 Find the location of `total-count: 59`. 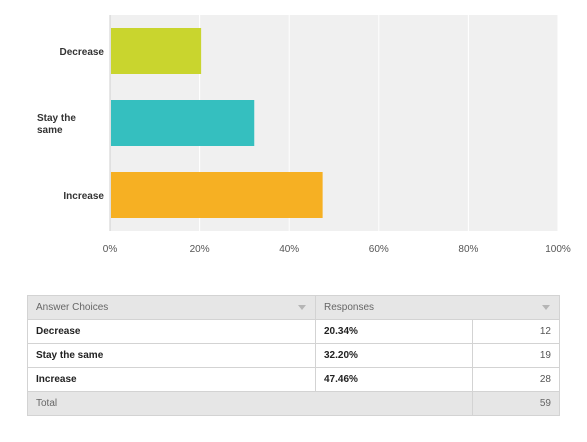

total-count: 59 is located at coordinates (516, 403).